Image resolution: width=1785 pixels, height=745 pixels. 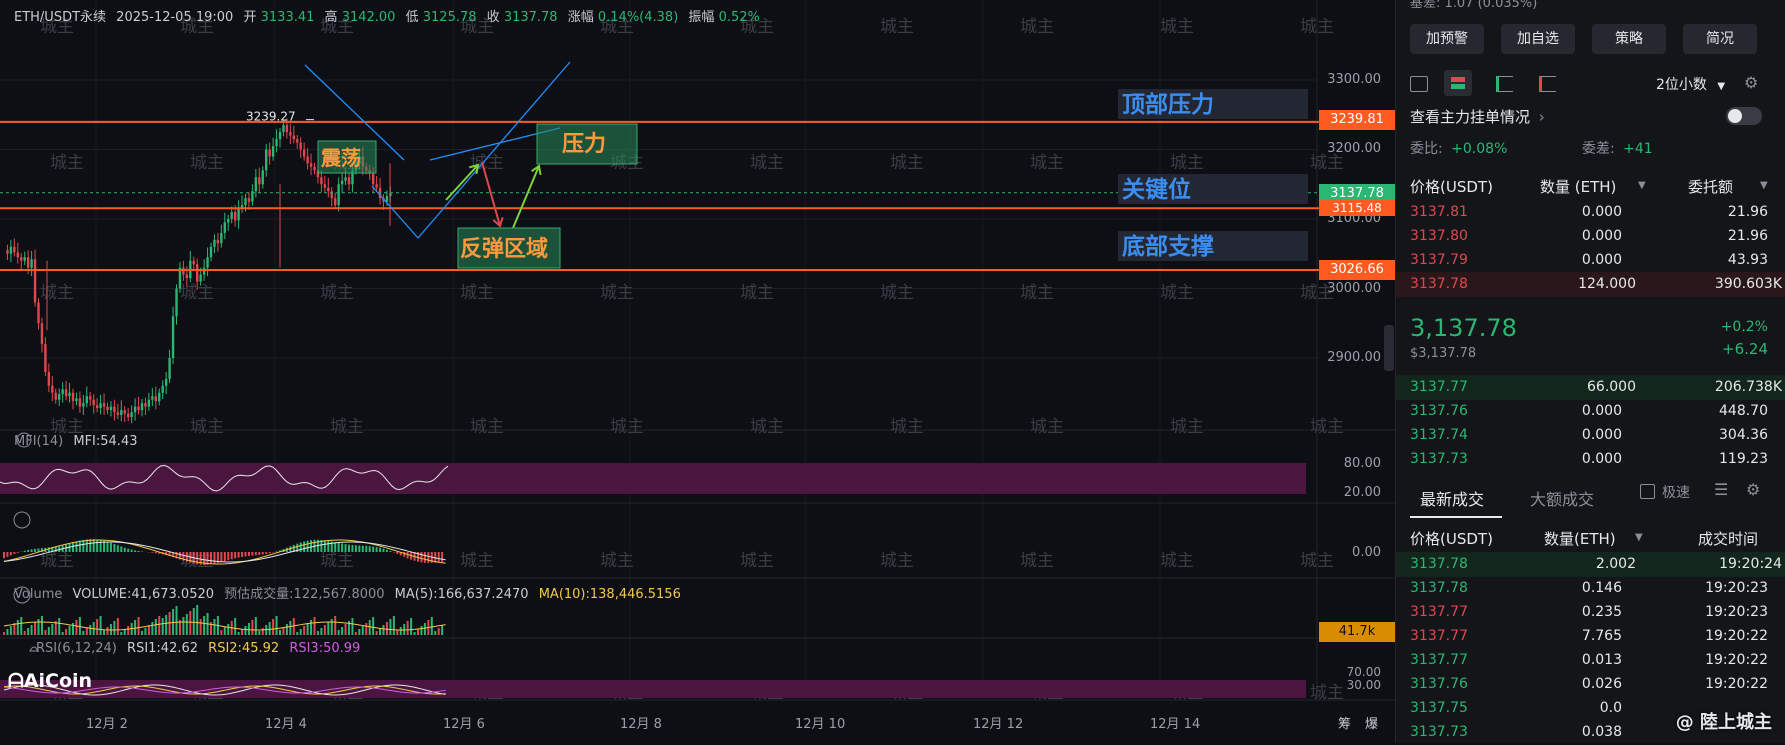 What do you see at coordinates (1538, 39) in the screenshot?
I see `add-watchlist-button: 加自选` at bounding box center [1538, 39].